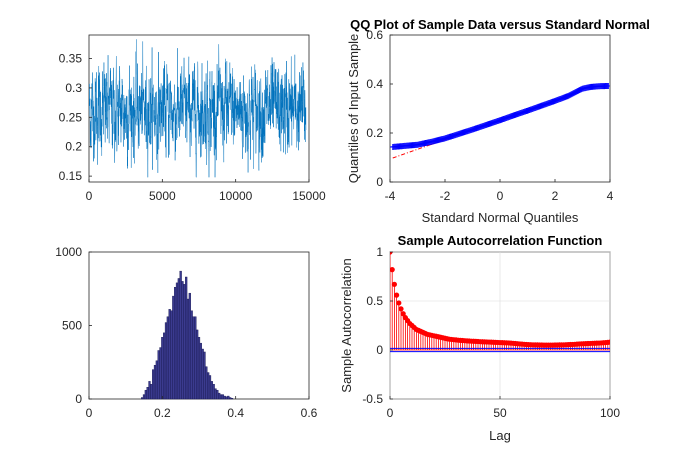 Image resolution: width=684 pixels, height=455 pixels. I want to click on timeseries-ticks: 0 5000 10000 15000 0.15 0.2 0.25 0.3 0.35, so click(192, 127).